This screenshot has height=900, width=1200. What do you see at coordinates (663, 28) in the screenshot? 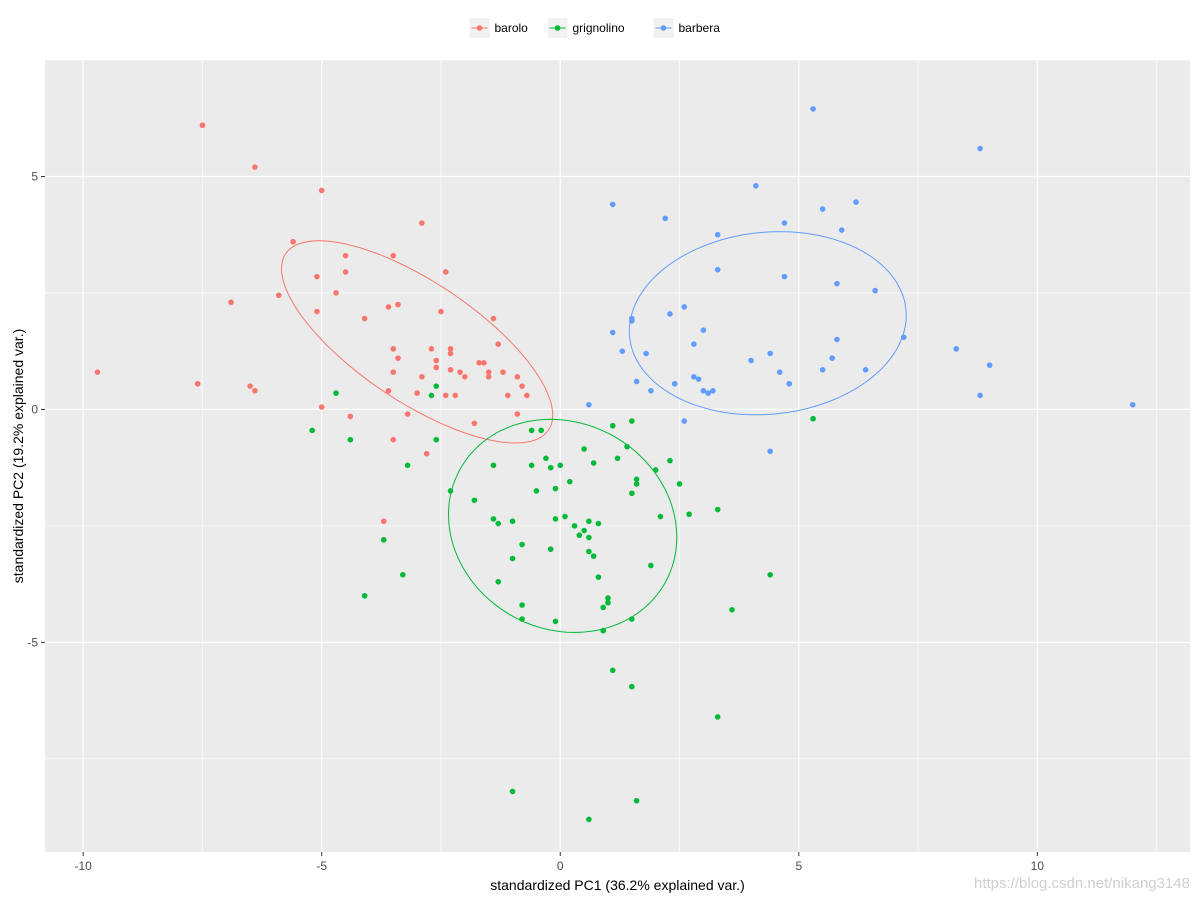
I see `legend-dot-barbera` at bounding box center [663, 28].